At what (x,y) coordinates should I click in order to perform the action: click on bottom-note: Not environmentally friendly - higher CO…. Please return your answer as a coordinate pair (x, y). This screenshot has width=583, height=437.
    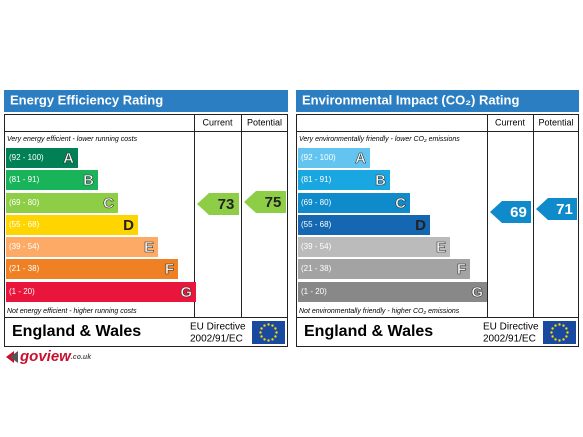
    Looking at the image, I should click on (379, 311).